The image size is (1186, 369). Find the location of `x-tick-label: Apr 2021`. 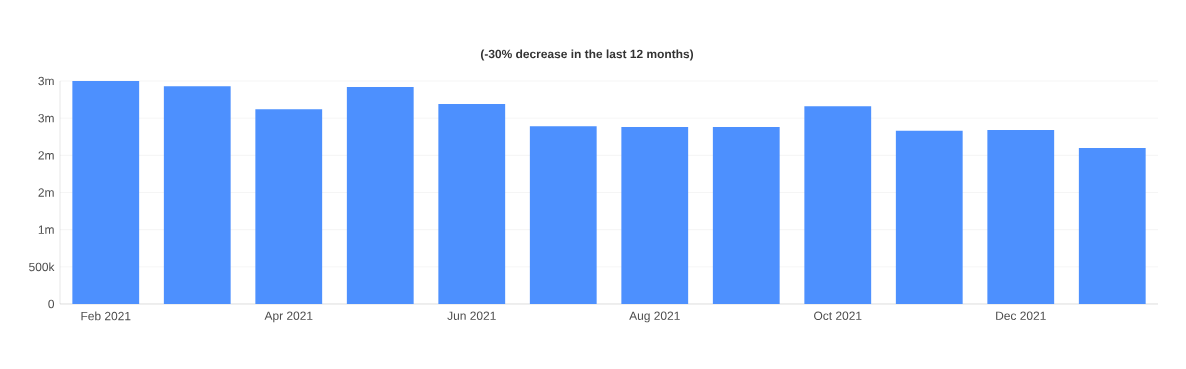

x-tick-label: Apr 2021 is located at coordinates (288, 317).